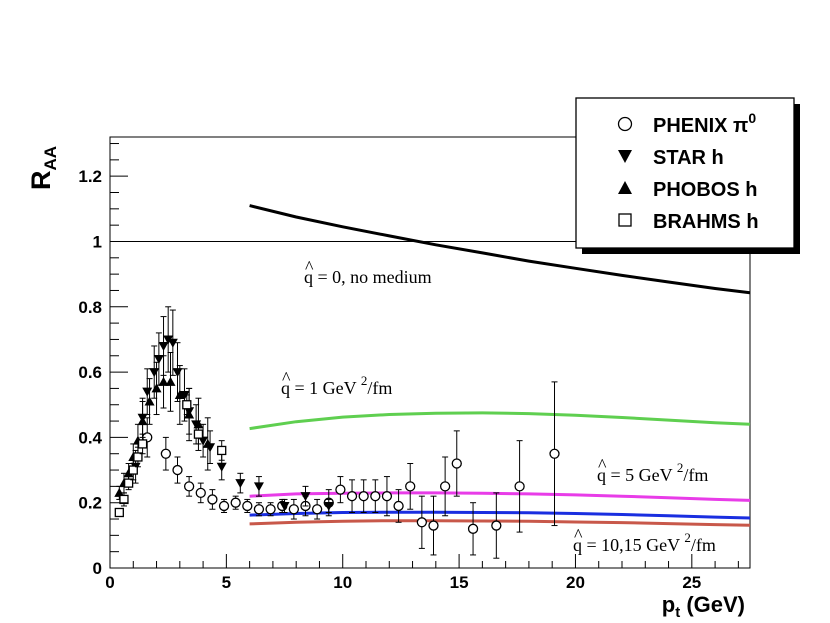  What do you see at coordinates (90, 437) in the screenshot?
I see `y-tick-label: 0.4` at bounding box center [90, 437].